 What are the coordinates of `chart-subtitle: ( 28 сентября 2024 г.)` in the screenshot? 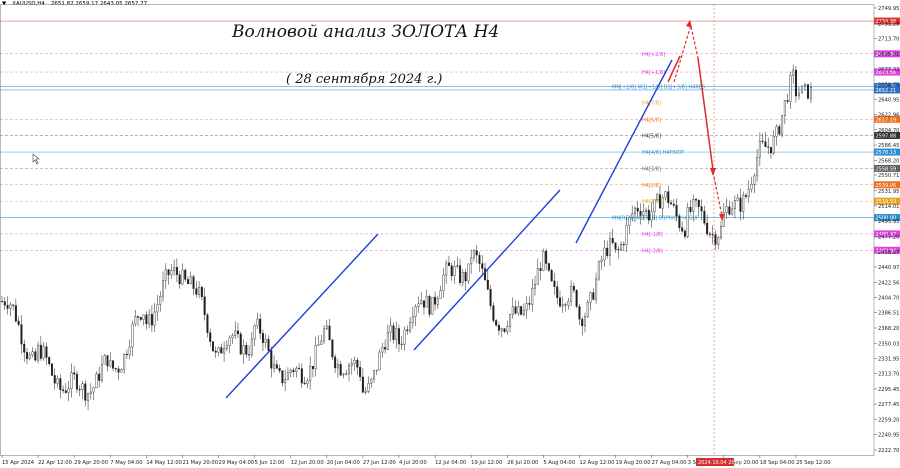 It's located at (364, 79).